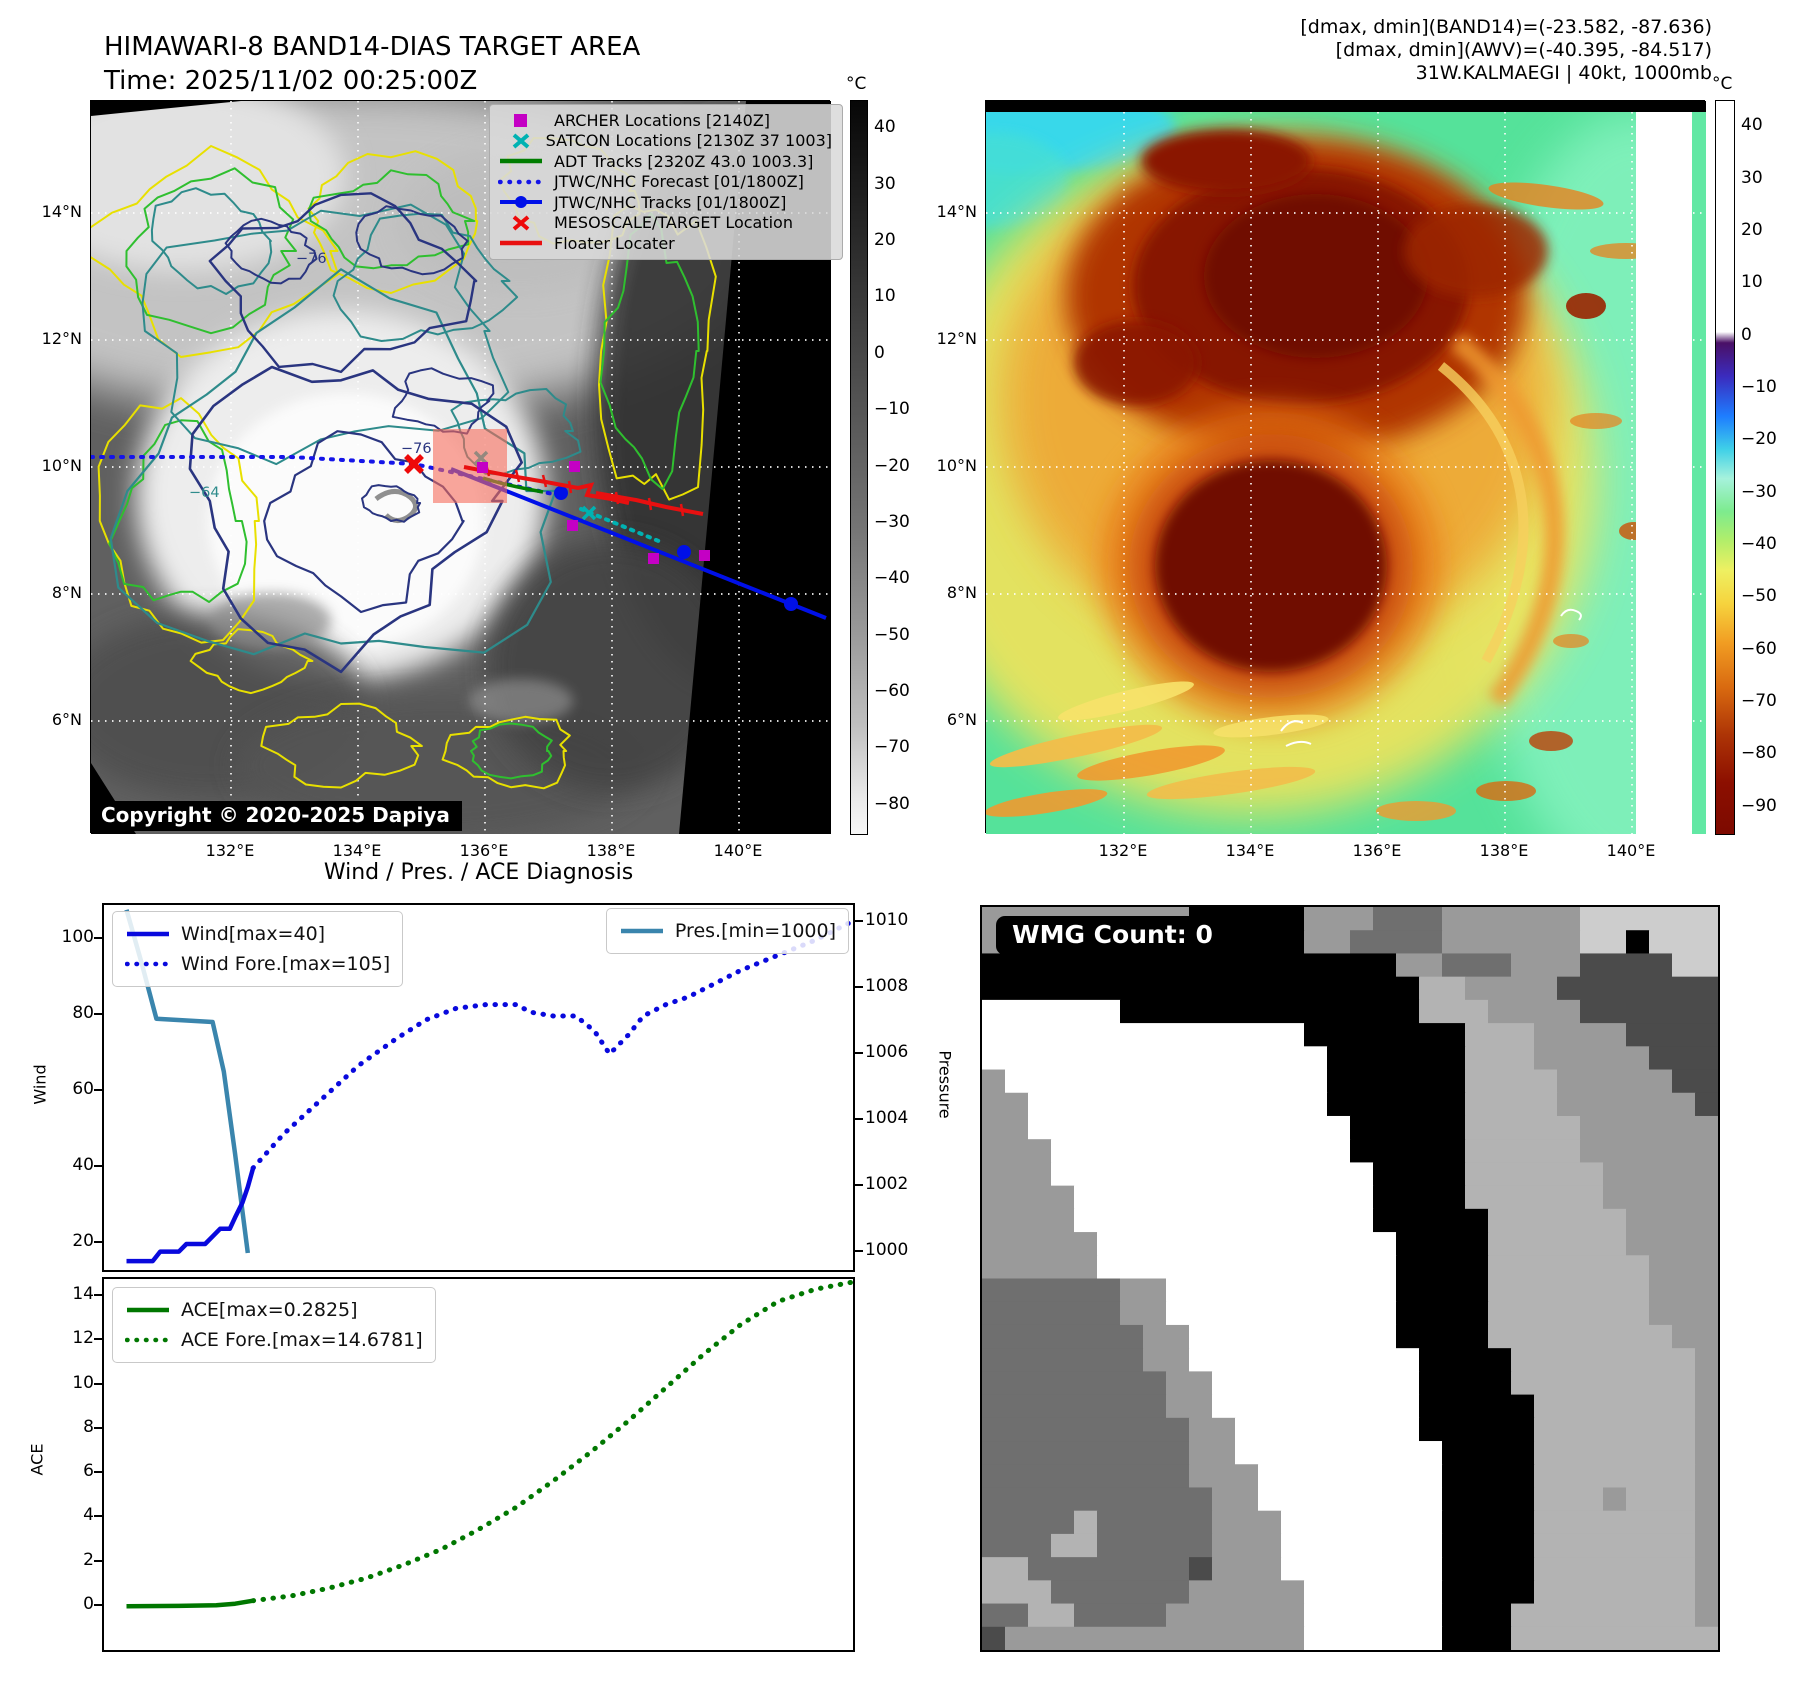 This screenshot has height=1690, width=1797. I want to click on edge-data-sliver, so click(1699, 473).